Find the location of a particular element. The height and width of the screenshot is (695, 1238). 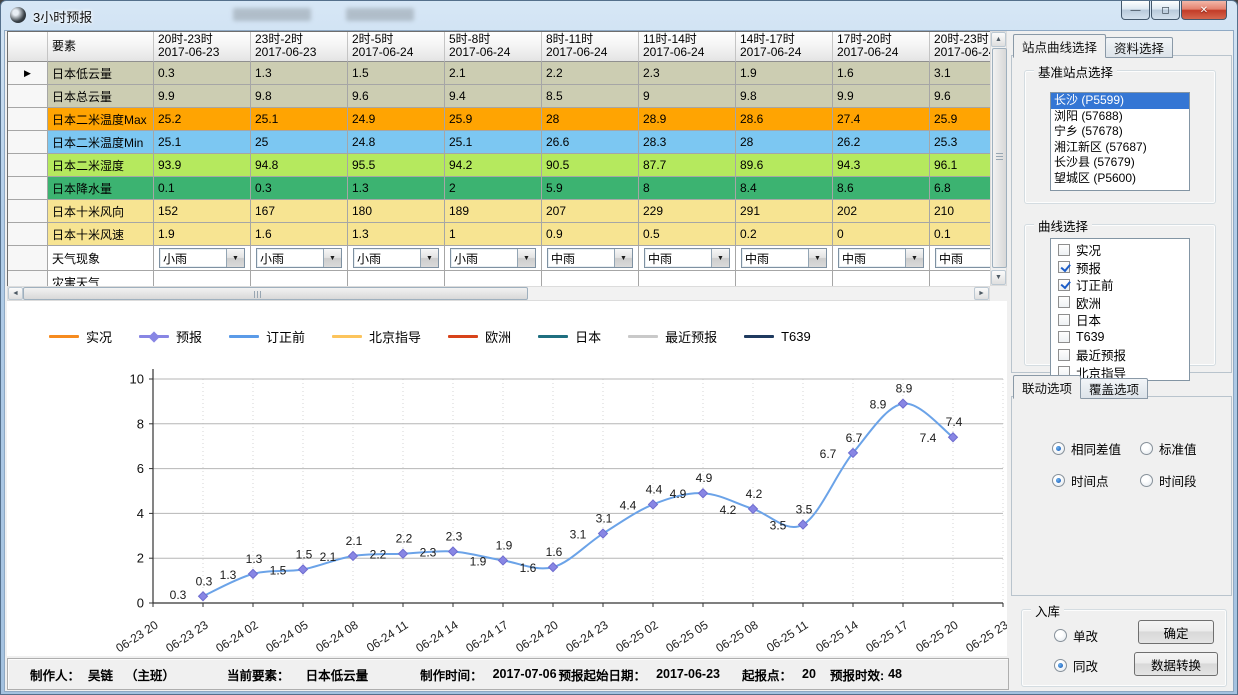

table-cell: 229 is located at coordinates (687, 211).